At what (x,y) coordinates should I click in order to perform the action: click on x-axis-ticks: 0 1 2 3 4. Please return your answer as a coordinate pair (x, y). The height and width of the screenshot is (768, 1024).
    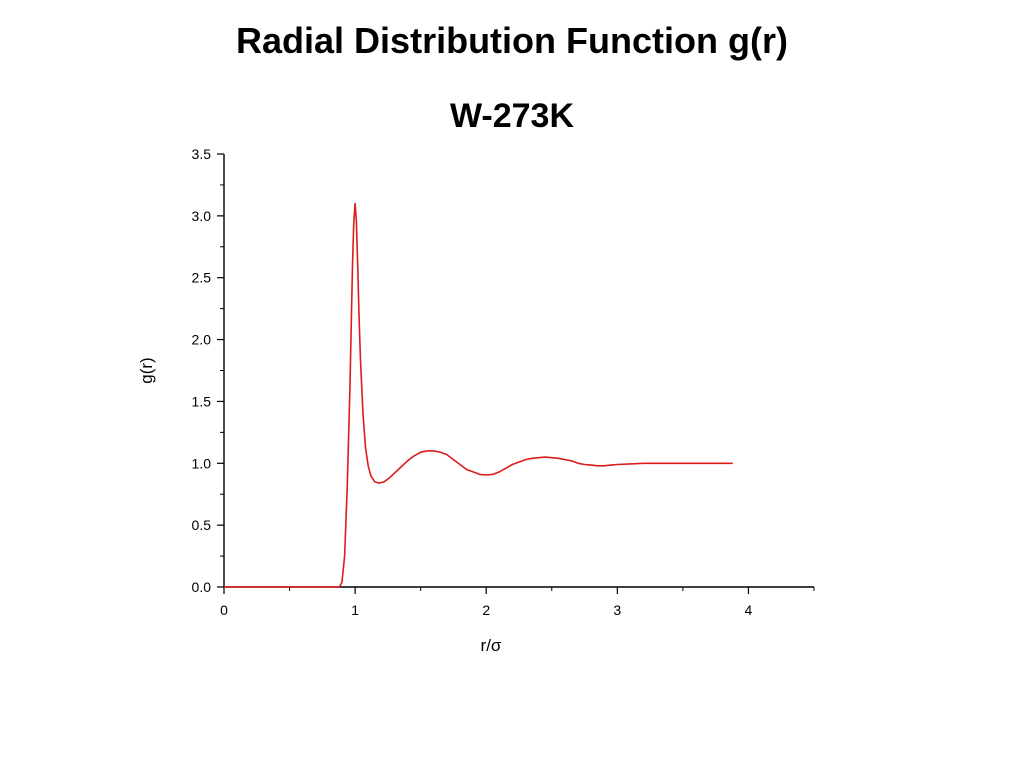
    Looking at the image, I should click on (517, 602).